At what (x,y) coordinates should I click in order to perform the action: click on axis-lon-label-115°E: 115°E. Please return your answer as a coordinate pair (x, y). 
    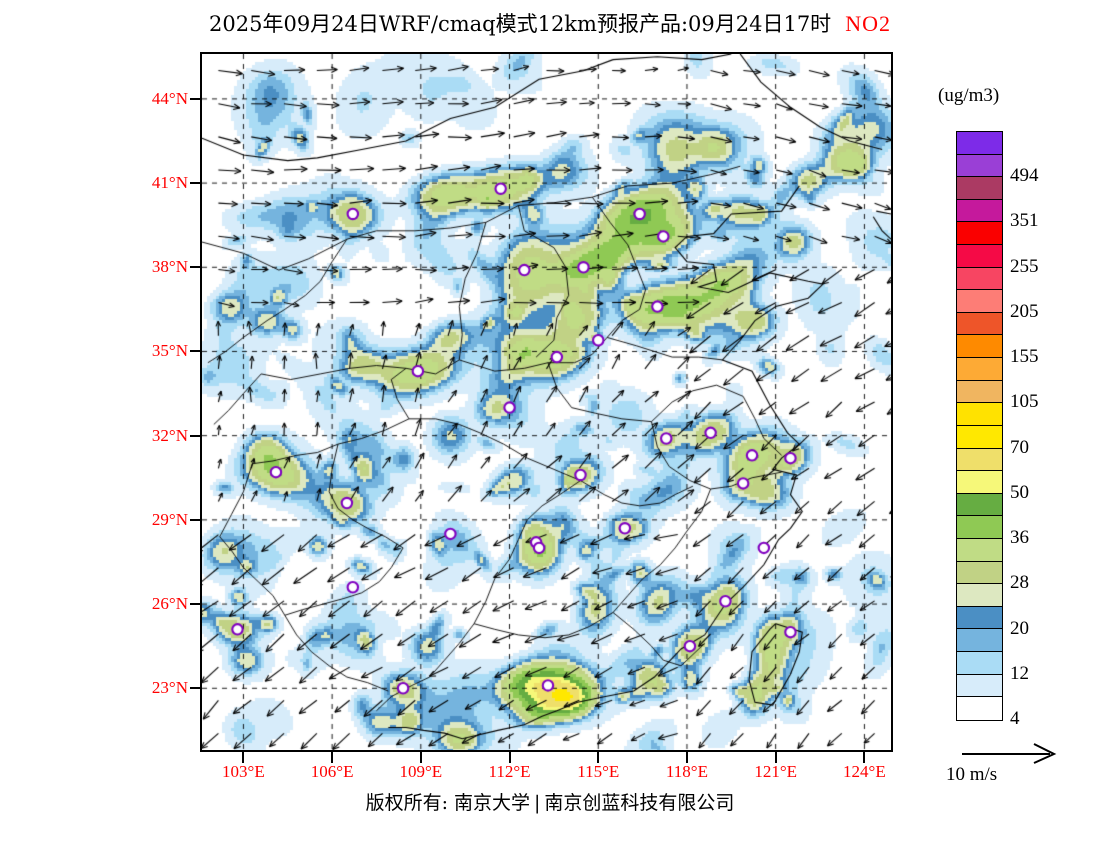
    Looking at the image, I should click on (598, 771).